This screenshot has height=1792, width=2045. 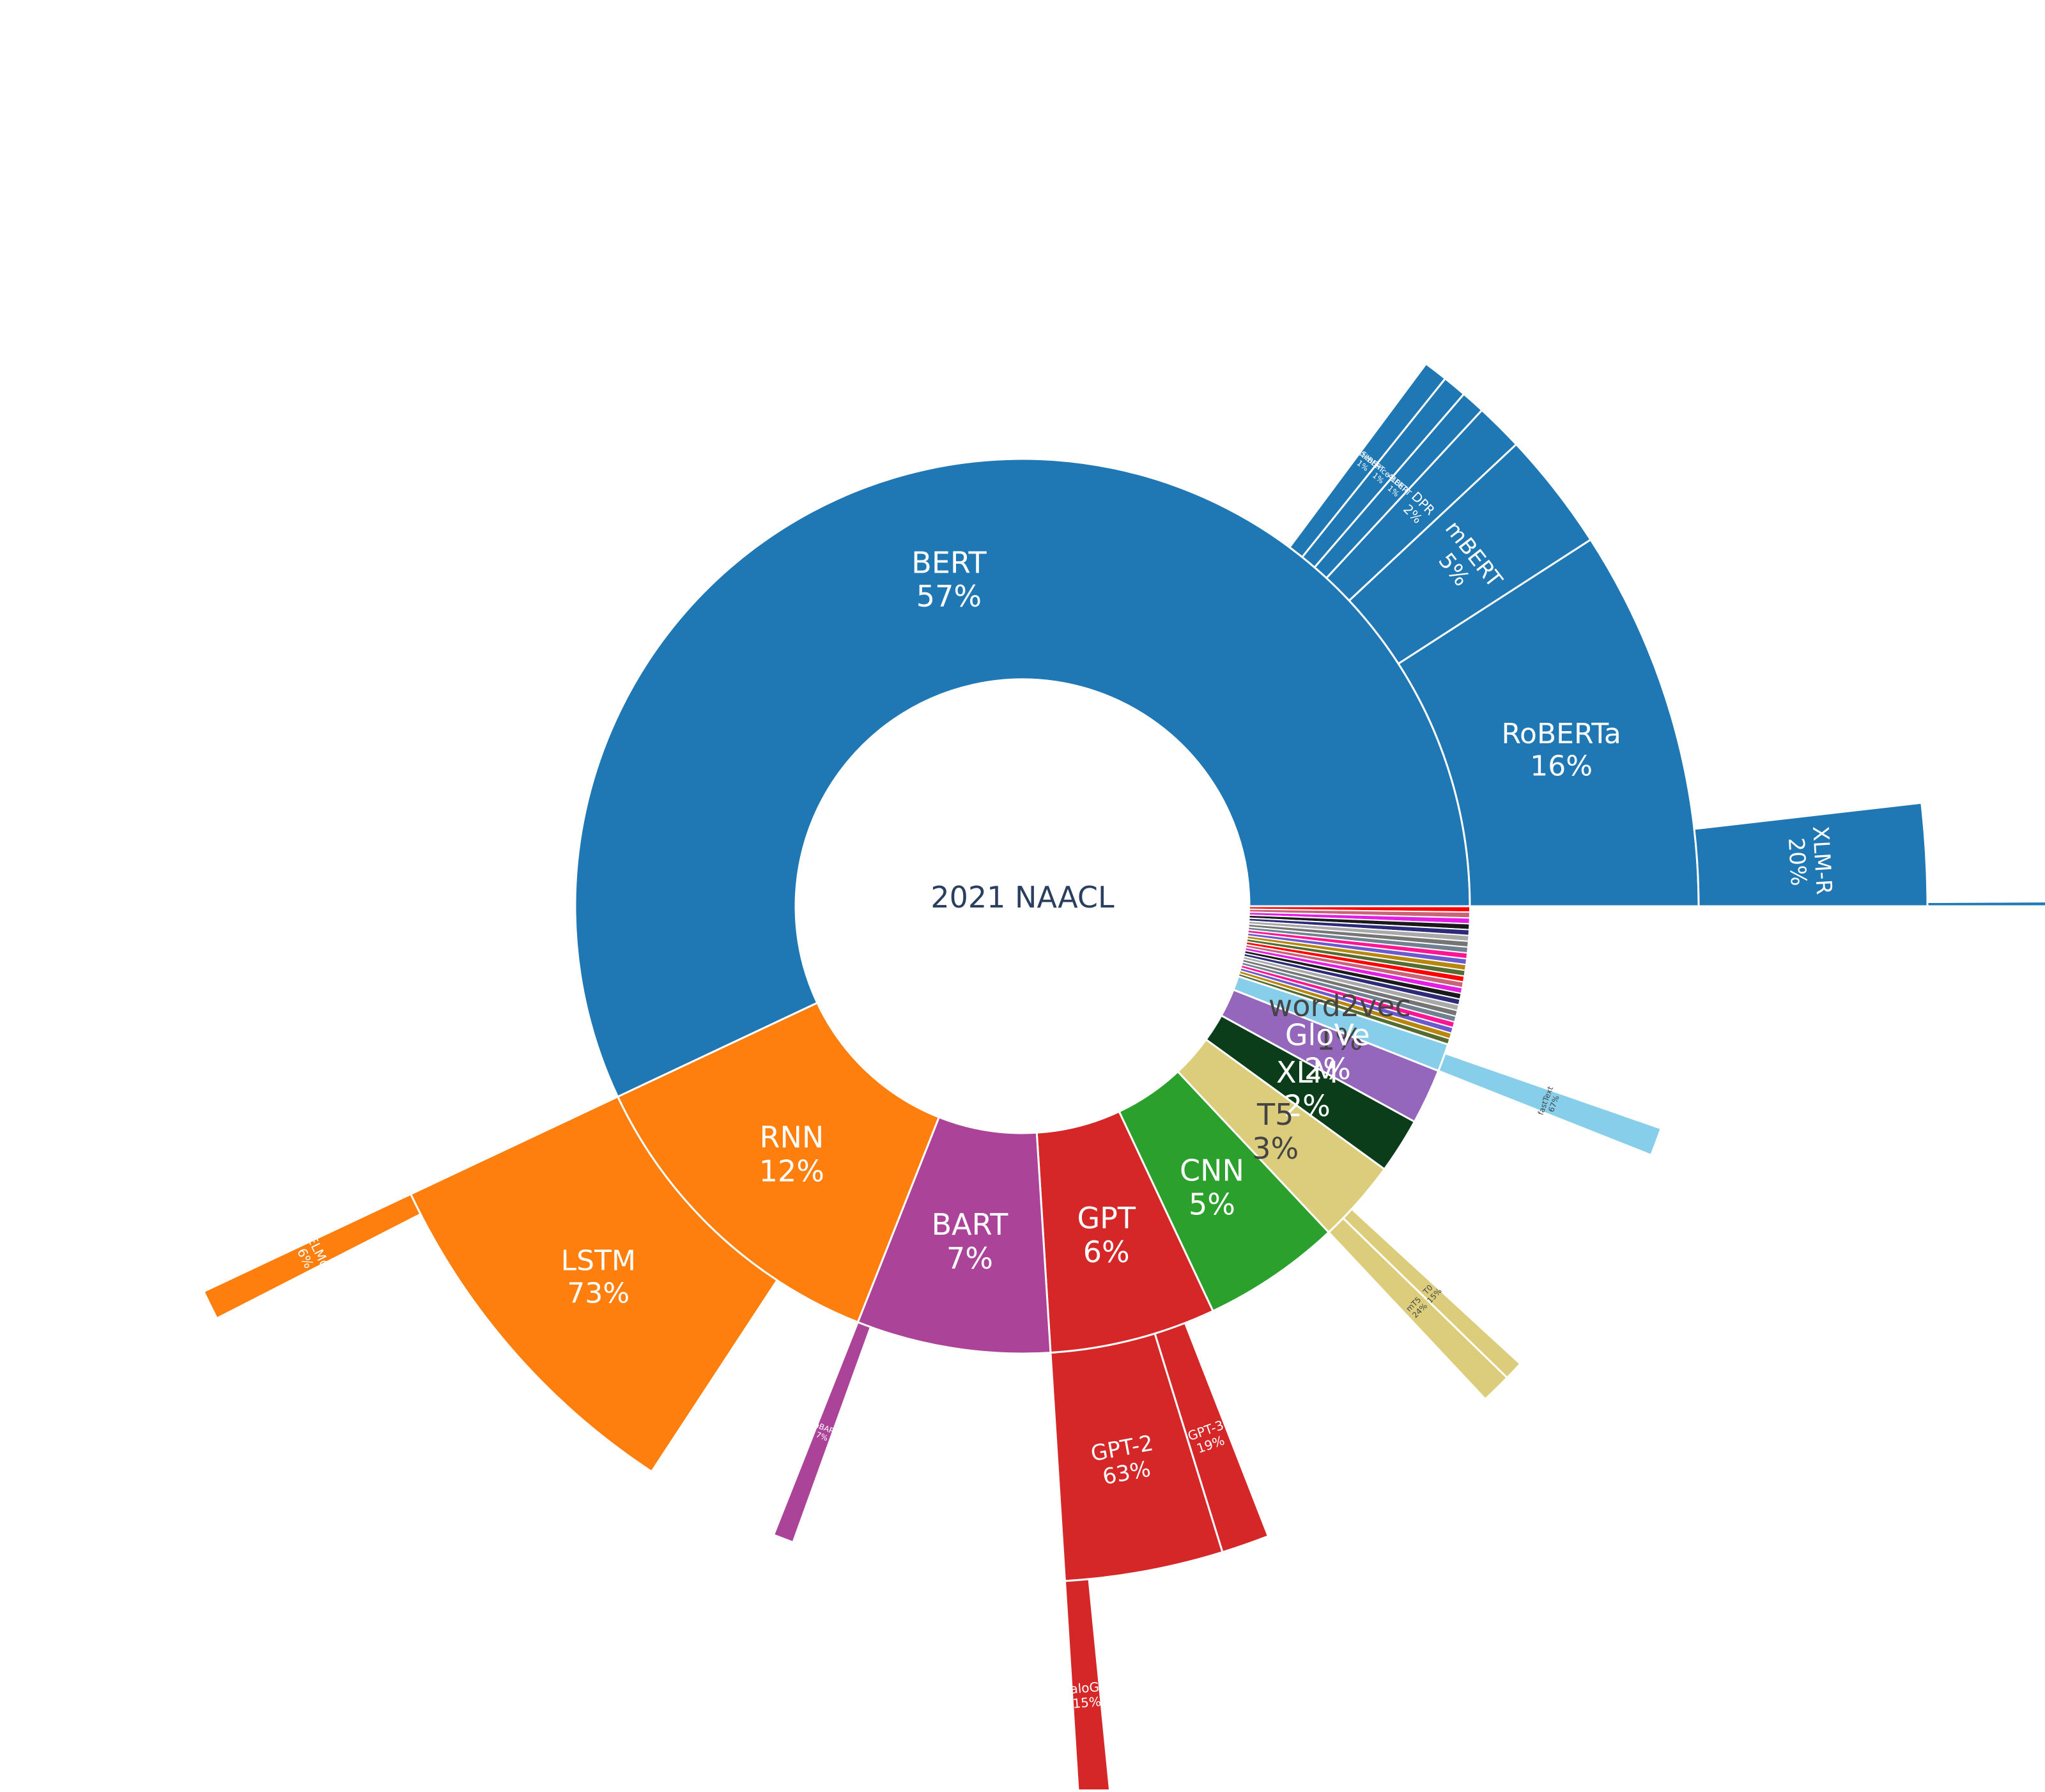 I want to click on label-dialogpt: DialoGPT15%, so click(x=1086, y=1695).